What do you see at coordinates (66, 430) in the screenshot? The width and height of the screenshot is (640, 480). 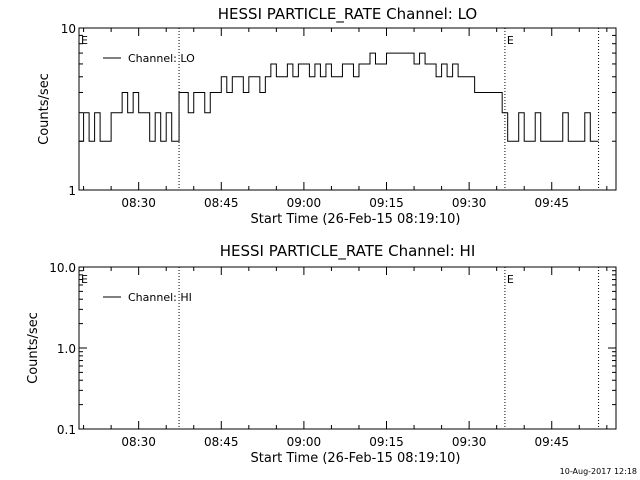 I see `y-tick-label: 0.1` at bounding box center [66, 430].